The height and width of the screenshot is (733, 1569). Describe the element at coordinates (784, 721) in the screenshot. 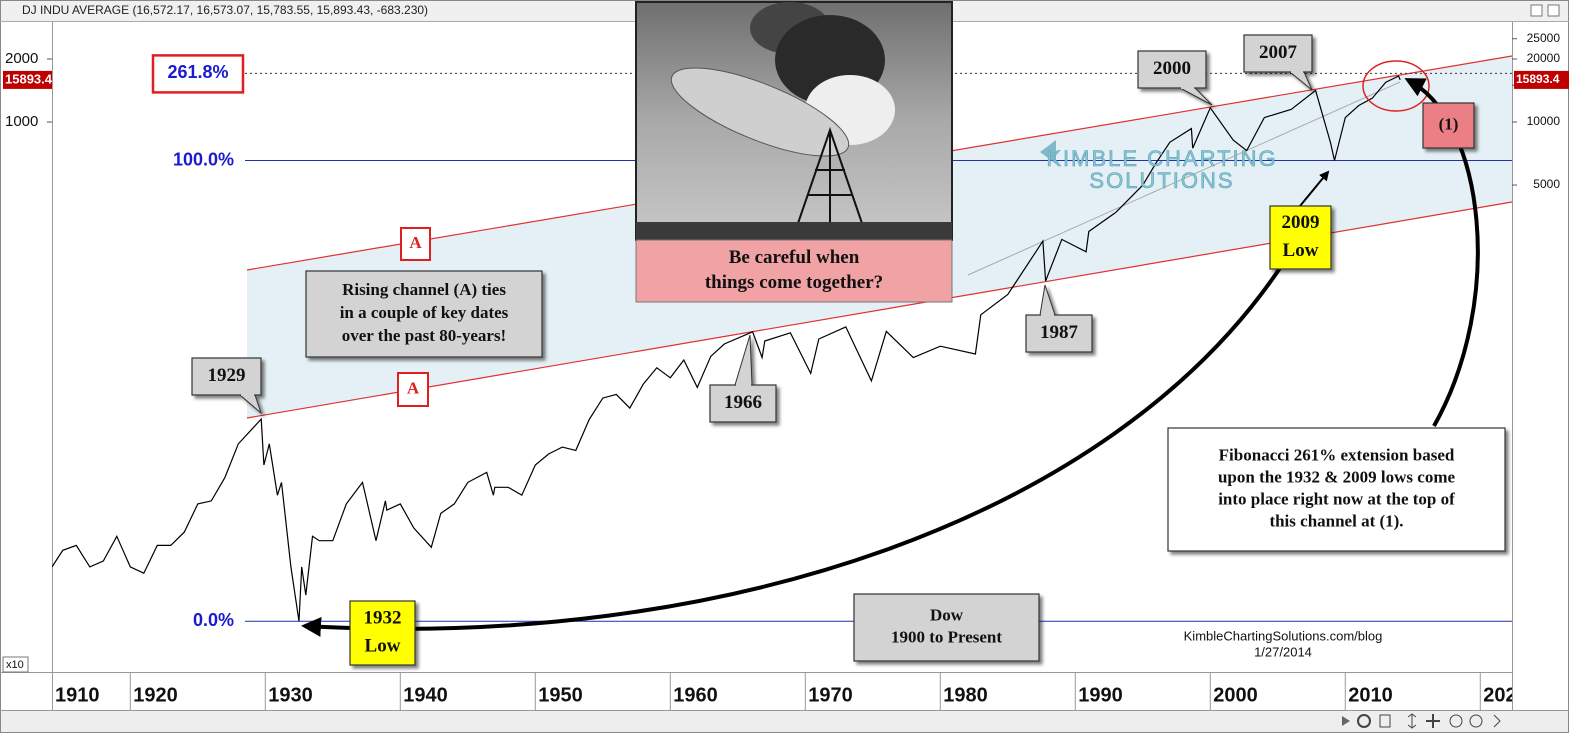

I see `scrollbar` at that location.